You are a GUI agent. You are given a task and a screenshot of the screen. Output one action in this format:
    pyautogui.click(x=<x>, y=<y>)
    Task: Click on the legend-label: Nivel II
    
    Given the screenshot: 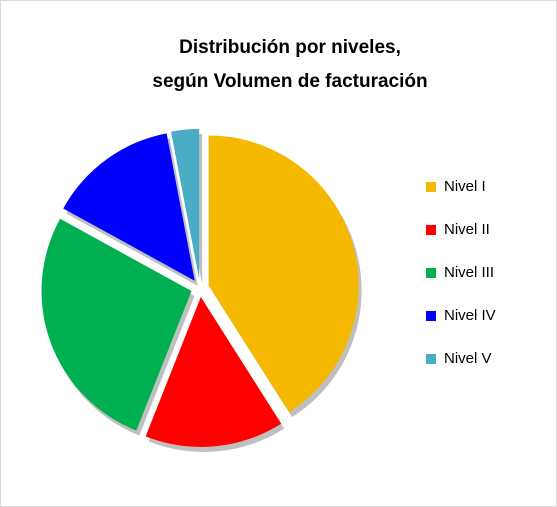 What is the action you would take?
    pyautogui.click(x=467, y=229)
    